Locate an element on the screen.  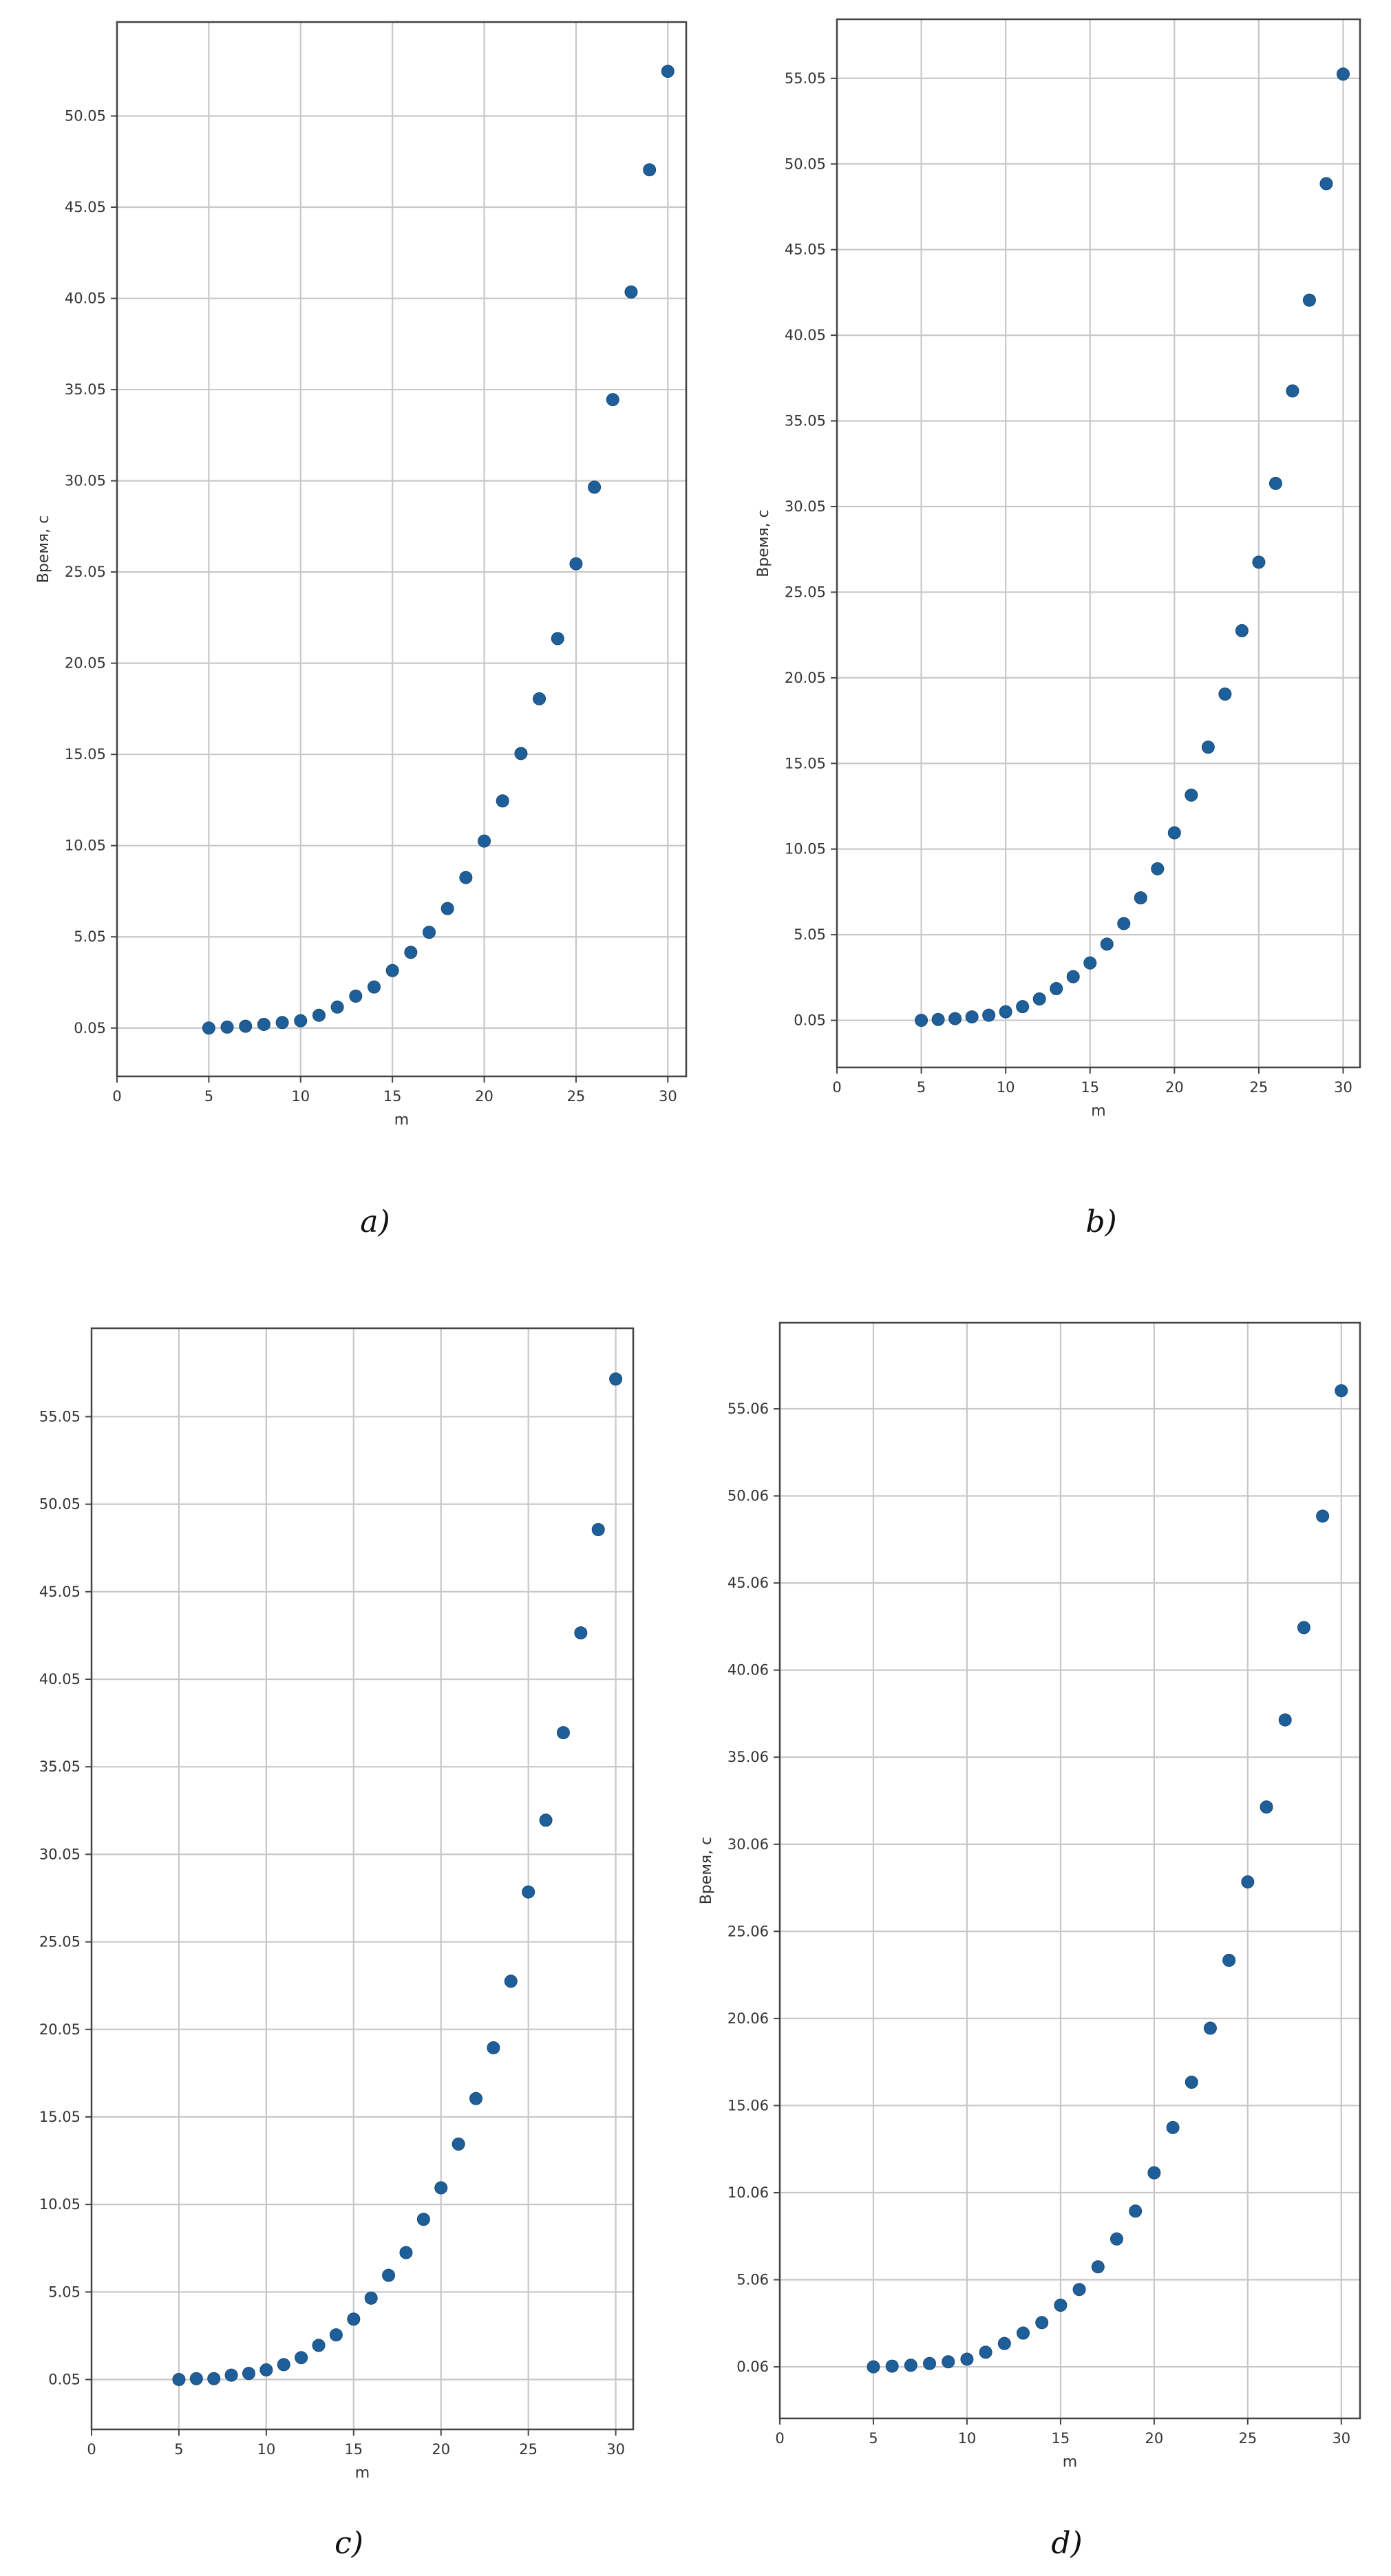
x-tick-label: 10 is located at coordinates (968, 2438).